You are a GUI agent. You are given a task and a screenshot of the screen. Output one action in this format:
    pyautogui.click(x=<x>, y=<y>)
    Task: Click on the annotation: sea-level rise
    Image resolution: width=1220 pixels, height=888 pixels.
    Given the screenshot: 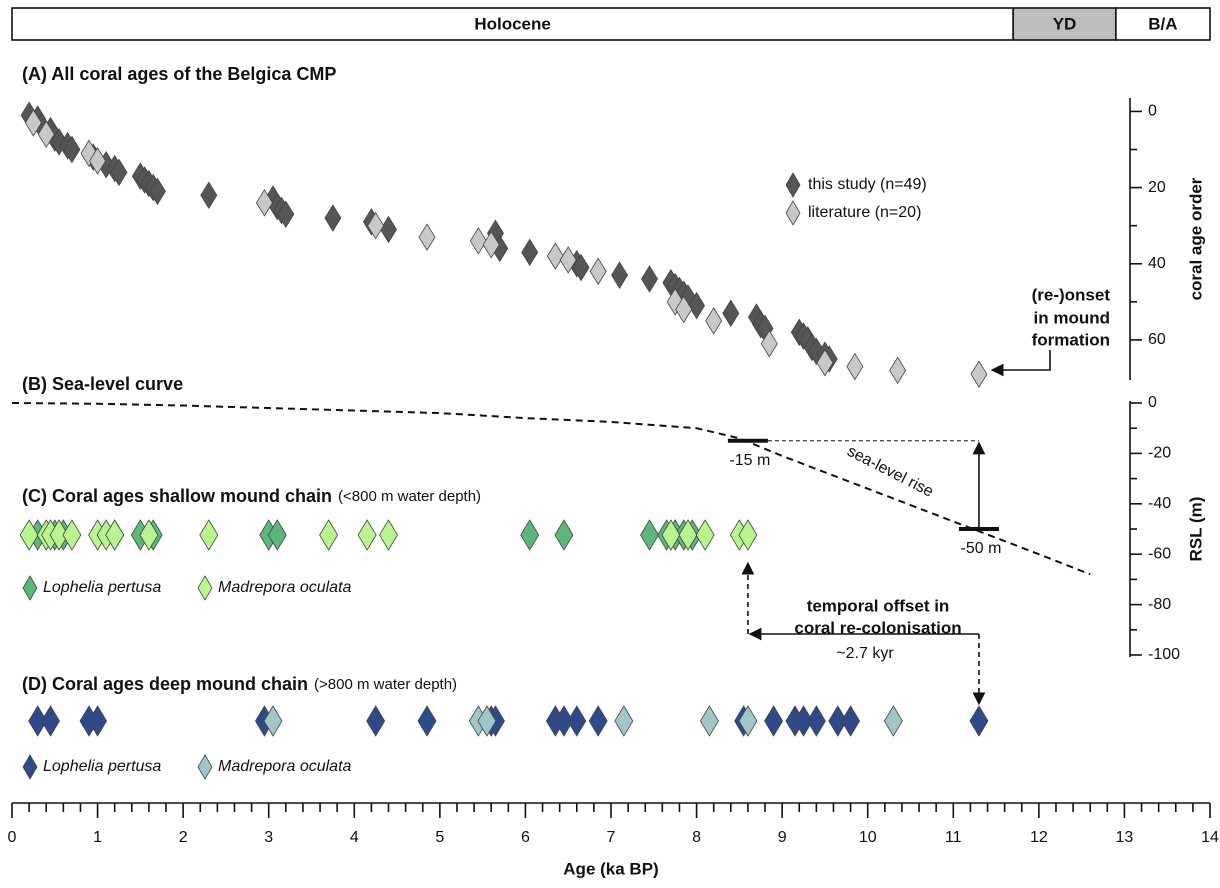 What is the action you would take?
    pyautogui.click(x=890, y=472)
    